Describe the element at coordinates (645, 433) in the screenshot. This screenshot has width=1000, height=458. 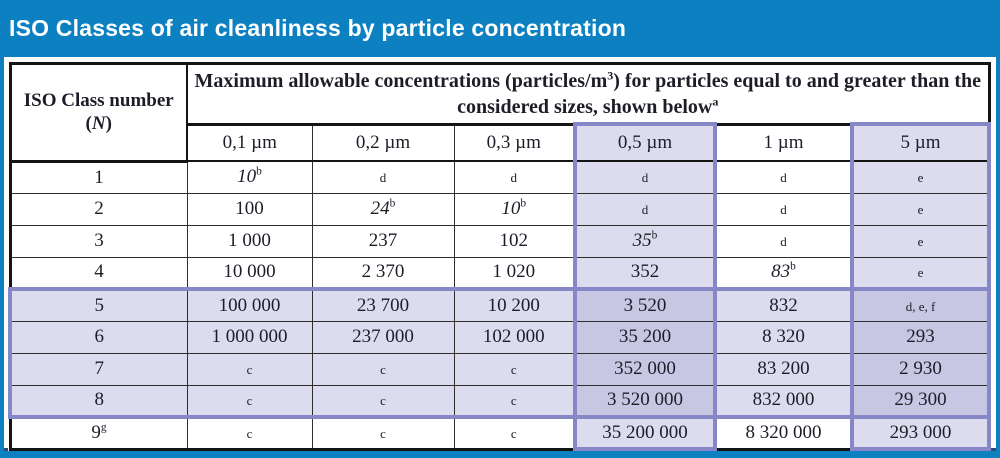
I see `value-cell: 35 200 000` at that location.